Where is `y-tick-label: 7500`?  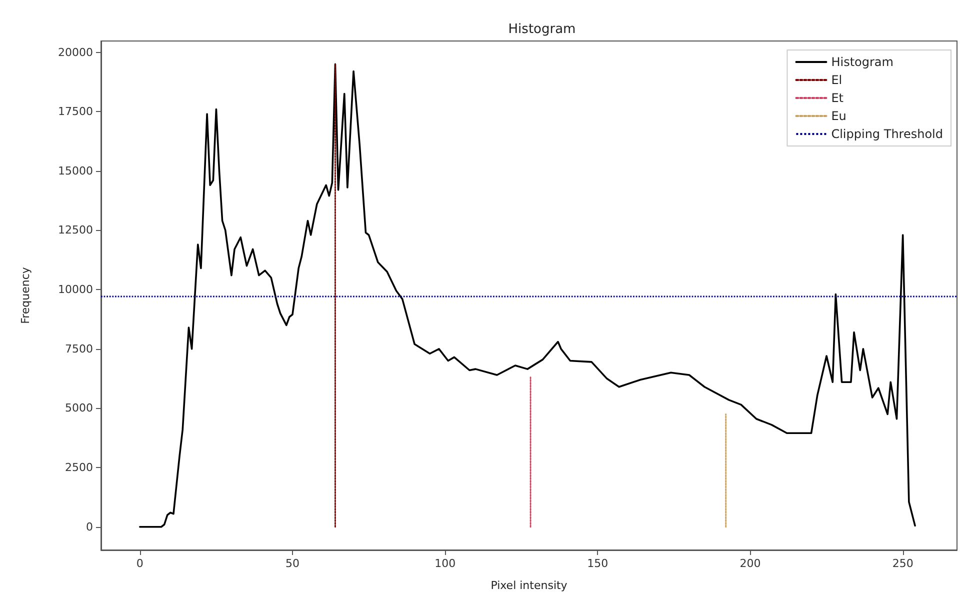 y-tick-label: 7500 is located at coordinates (79, 349).